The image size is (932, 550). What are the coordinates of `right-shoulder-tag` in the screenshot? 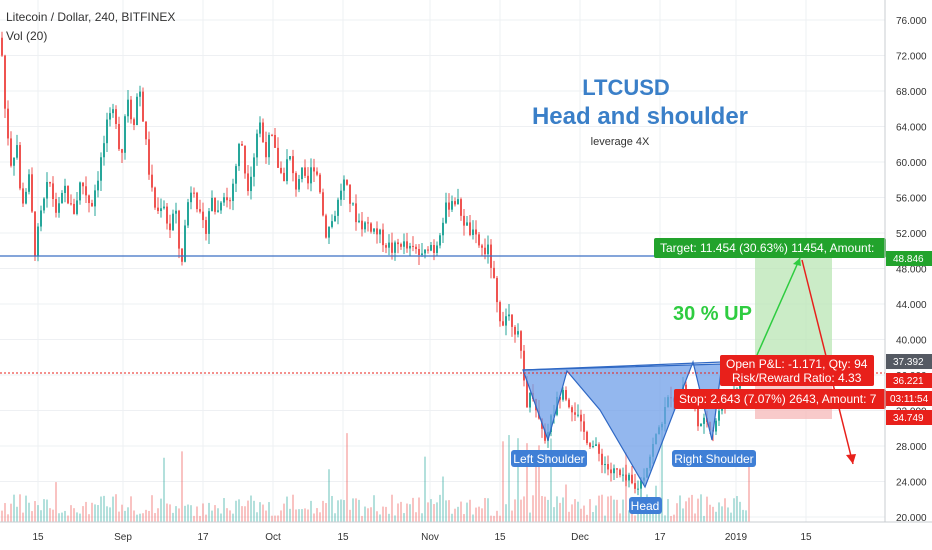 It's located at (714, 458).